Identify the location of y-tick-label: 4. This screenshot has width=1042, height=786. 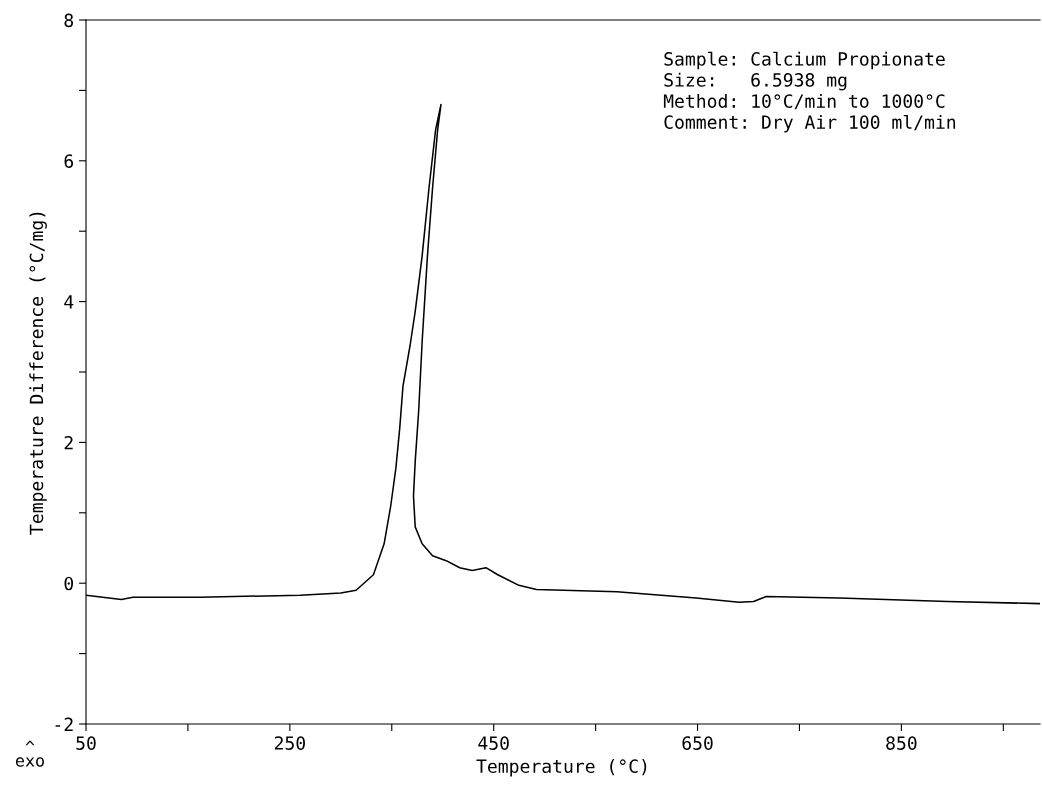
(69, 302).